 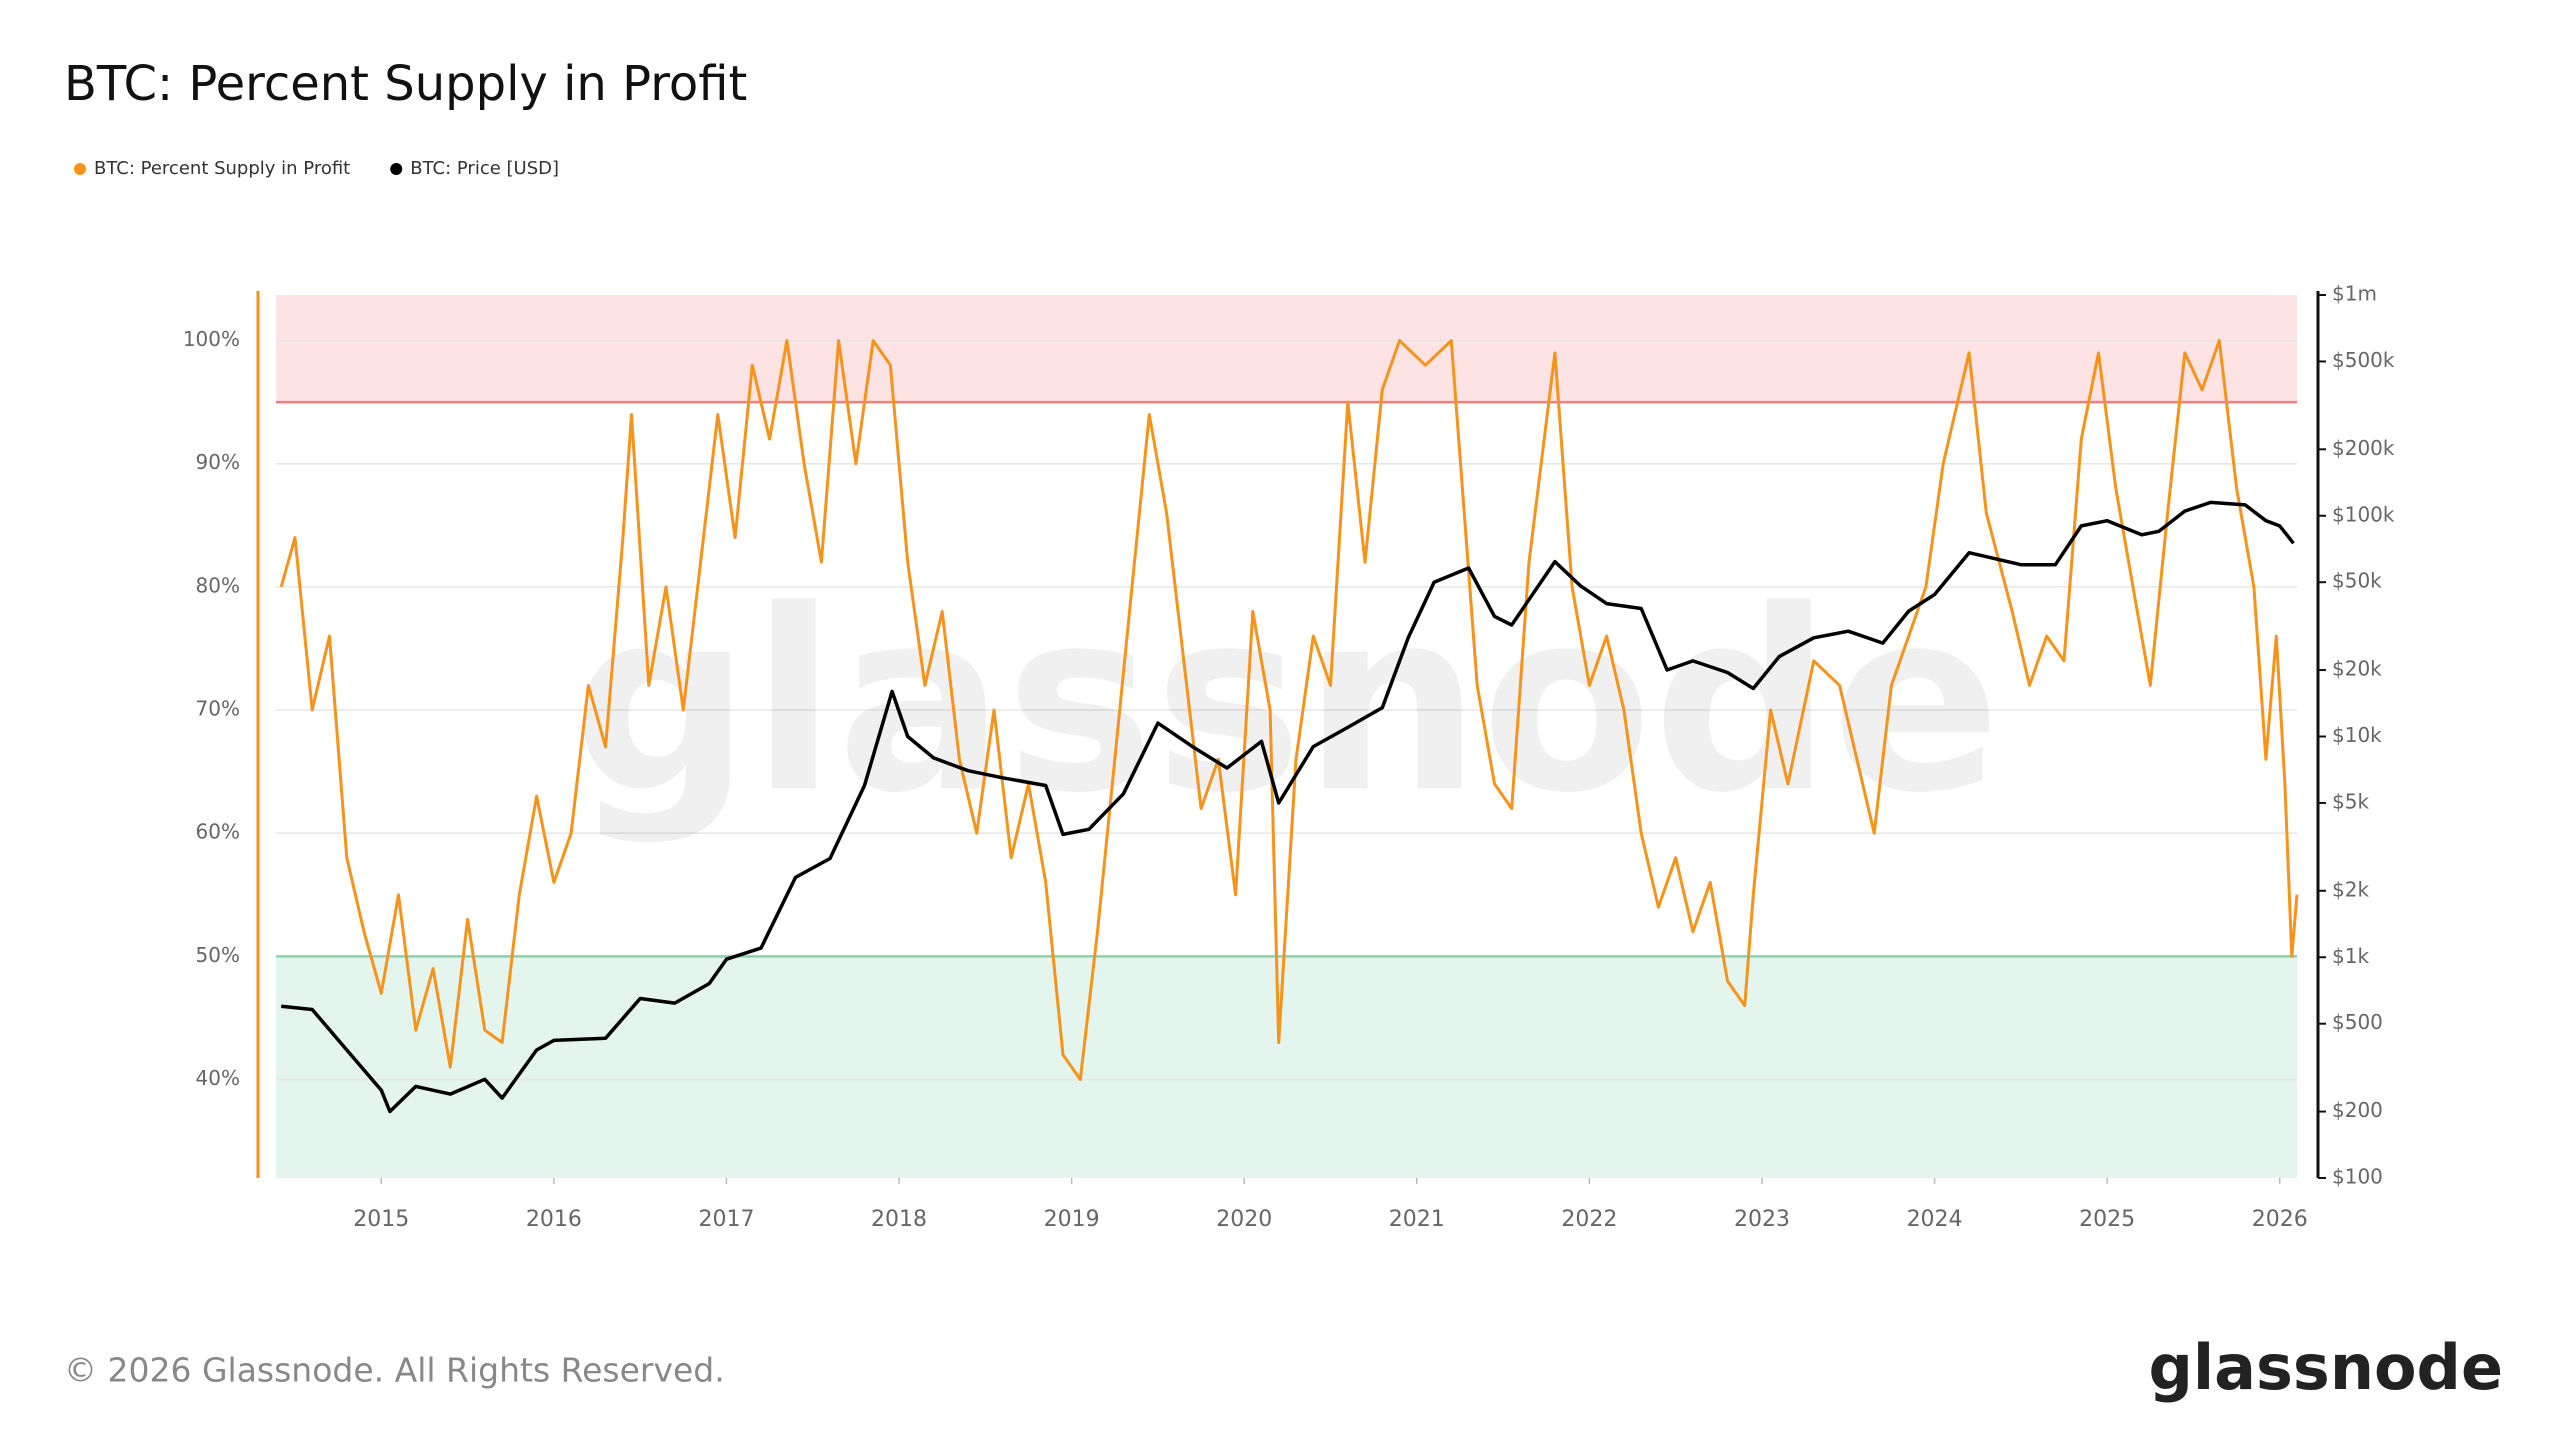 I want to click on y2-tick-label: $100, so click(x=2357, y=1177).